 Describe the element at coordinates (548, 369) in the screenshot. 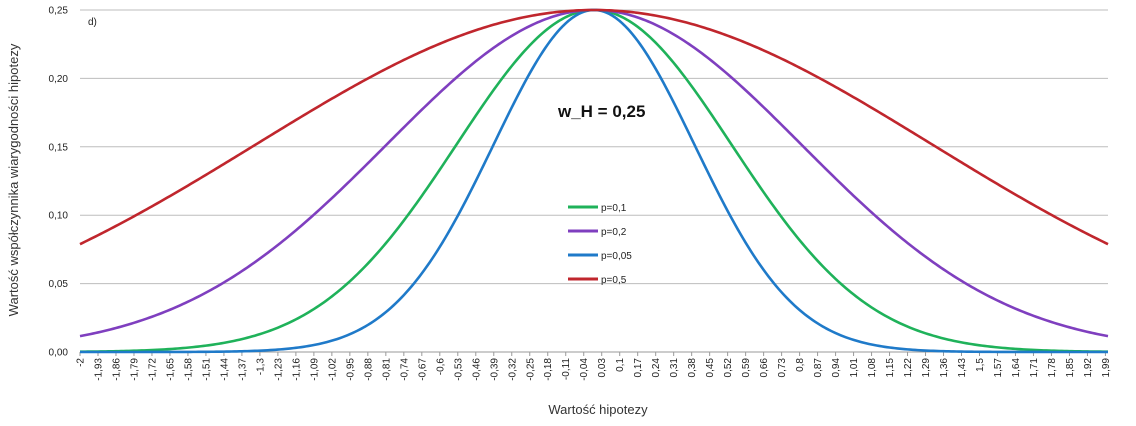

I see `x-tick-label: -0,18` at that location.